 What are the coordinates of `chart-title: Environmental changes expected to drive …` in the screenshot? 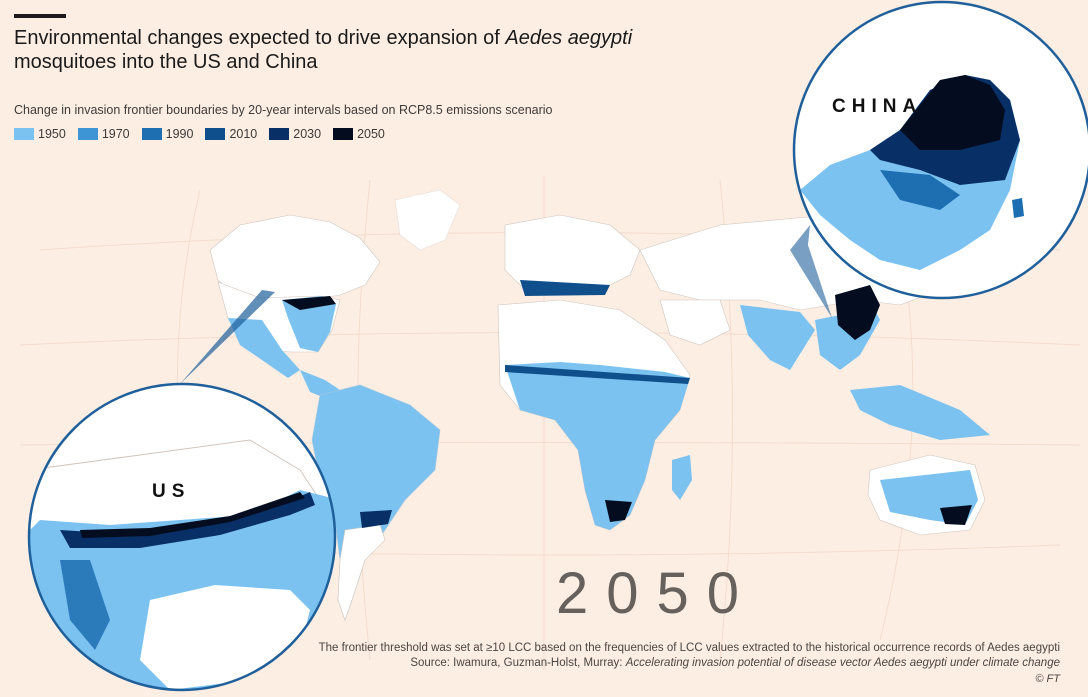 It's located at (354, 50).